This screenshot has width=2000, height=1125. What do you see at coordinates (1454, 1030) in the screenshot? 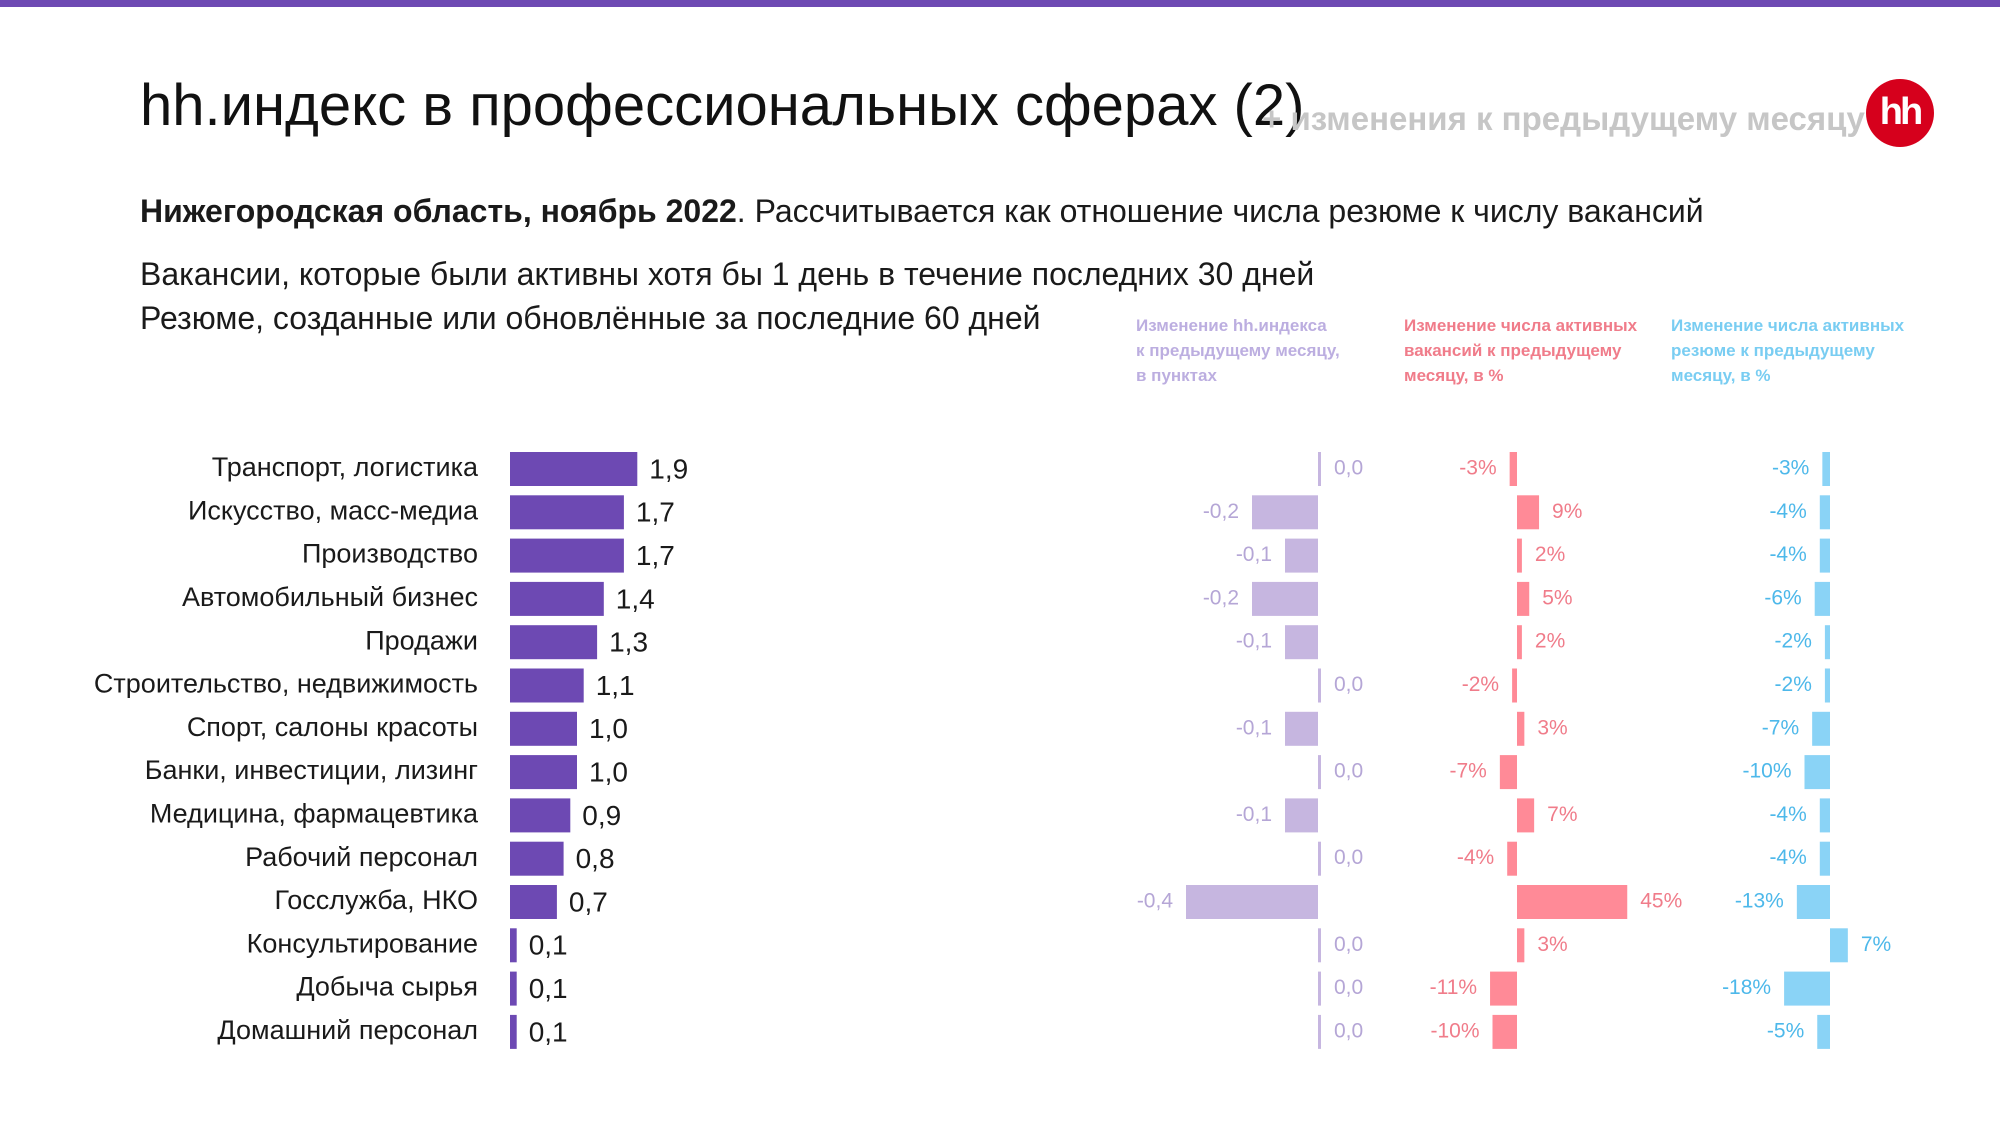
I see `vacancy-change-value-label: -10%` at bounding box center [1454, 1030].